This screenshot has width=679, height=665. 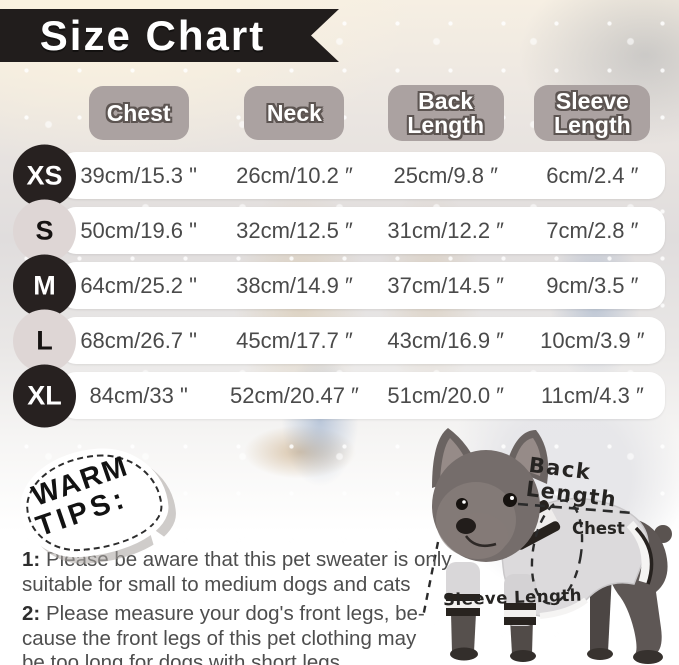 What do you see at coordinates (31, 559) in the screenshot?
I see `tip-1-number: 1:` at bounding box center [31, 559].